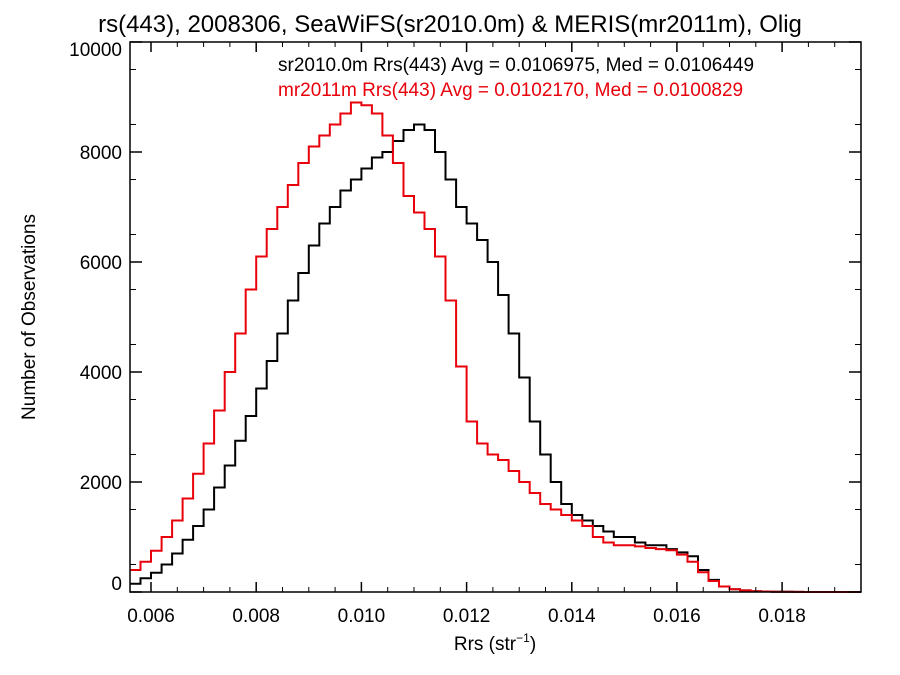  Describe the element at coordinates (533, 644) in the screenshot. I see `x-axis-label-close: )` at that location.